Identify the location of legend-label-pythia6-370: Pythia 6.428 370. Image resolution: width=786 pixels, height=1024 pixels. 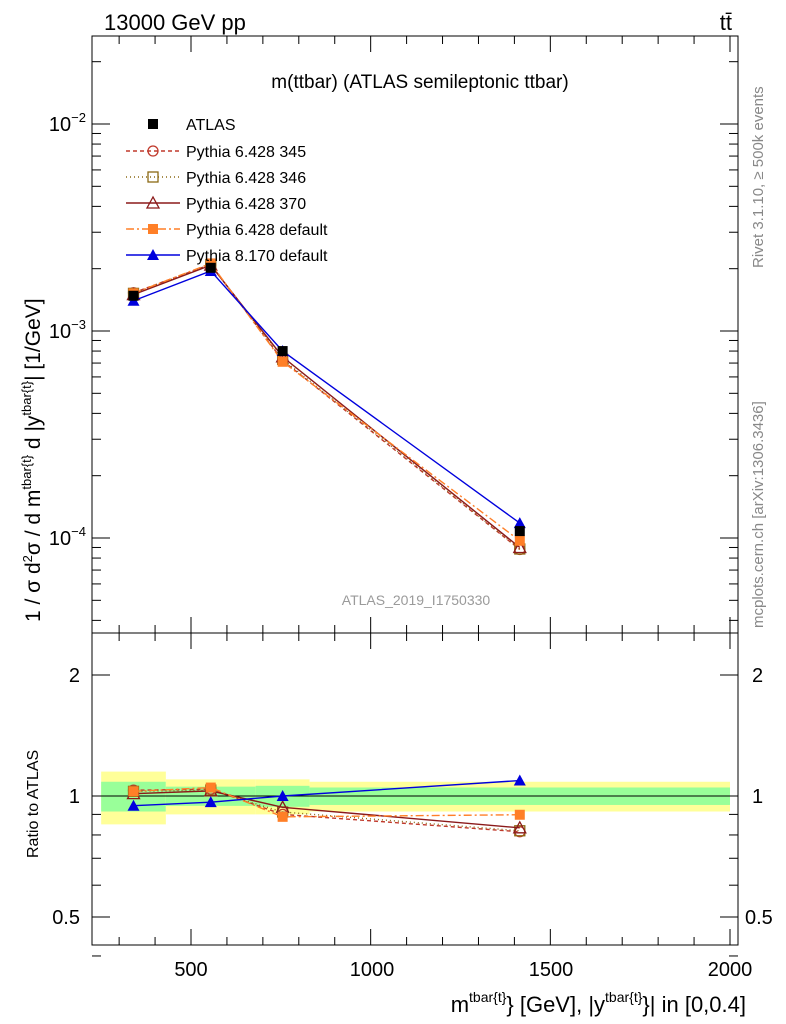
(246, 204).